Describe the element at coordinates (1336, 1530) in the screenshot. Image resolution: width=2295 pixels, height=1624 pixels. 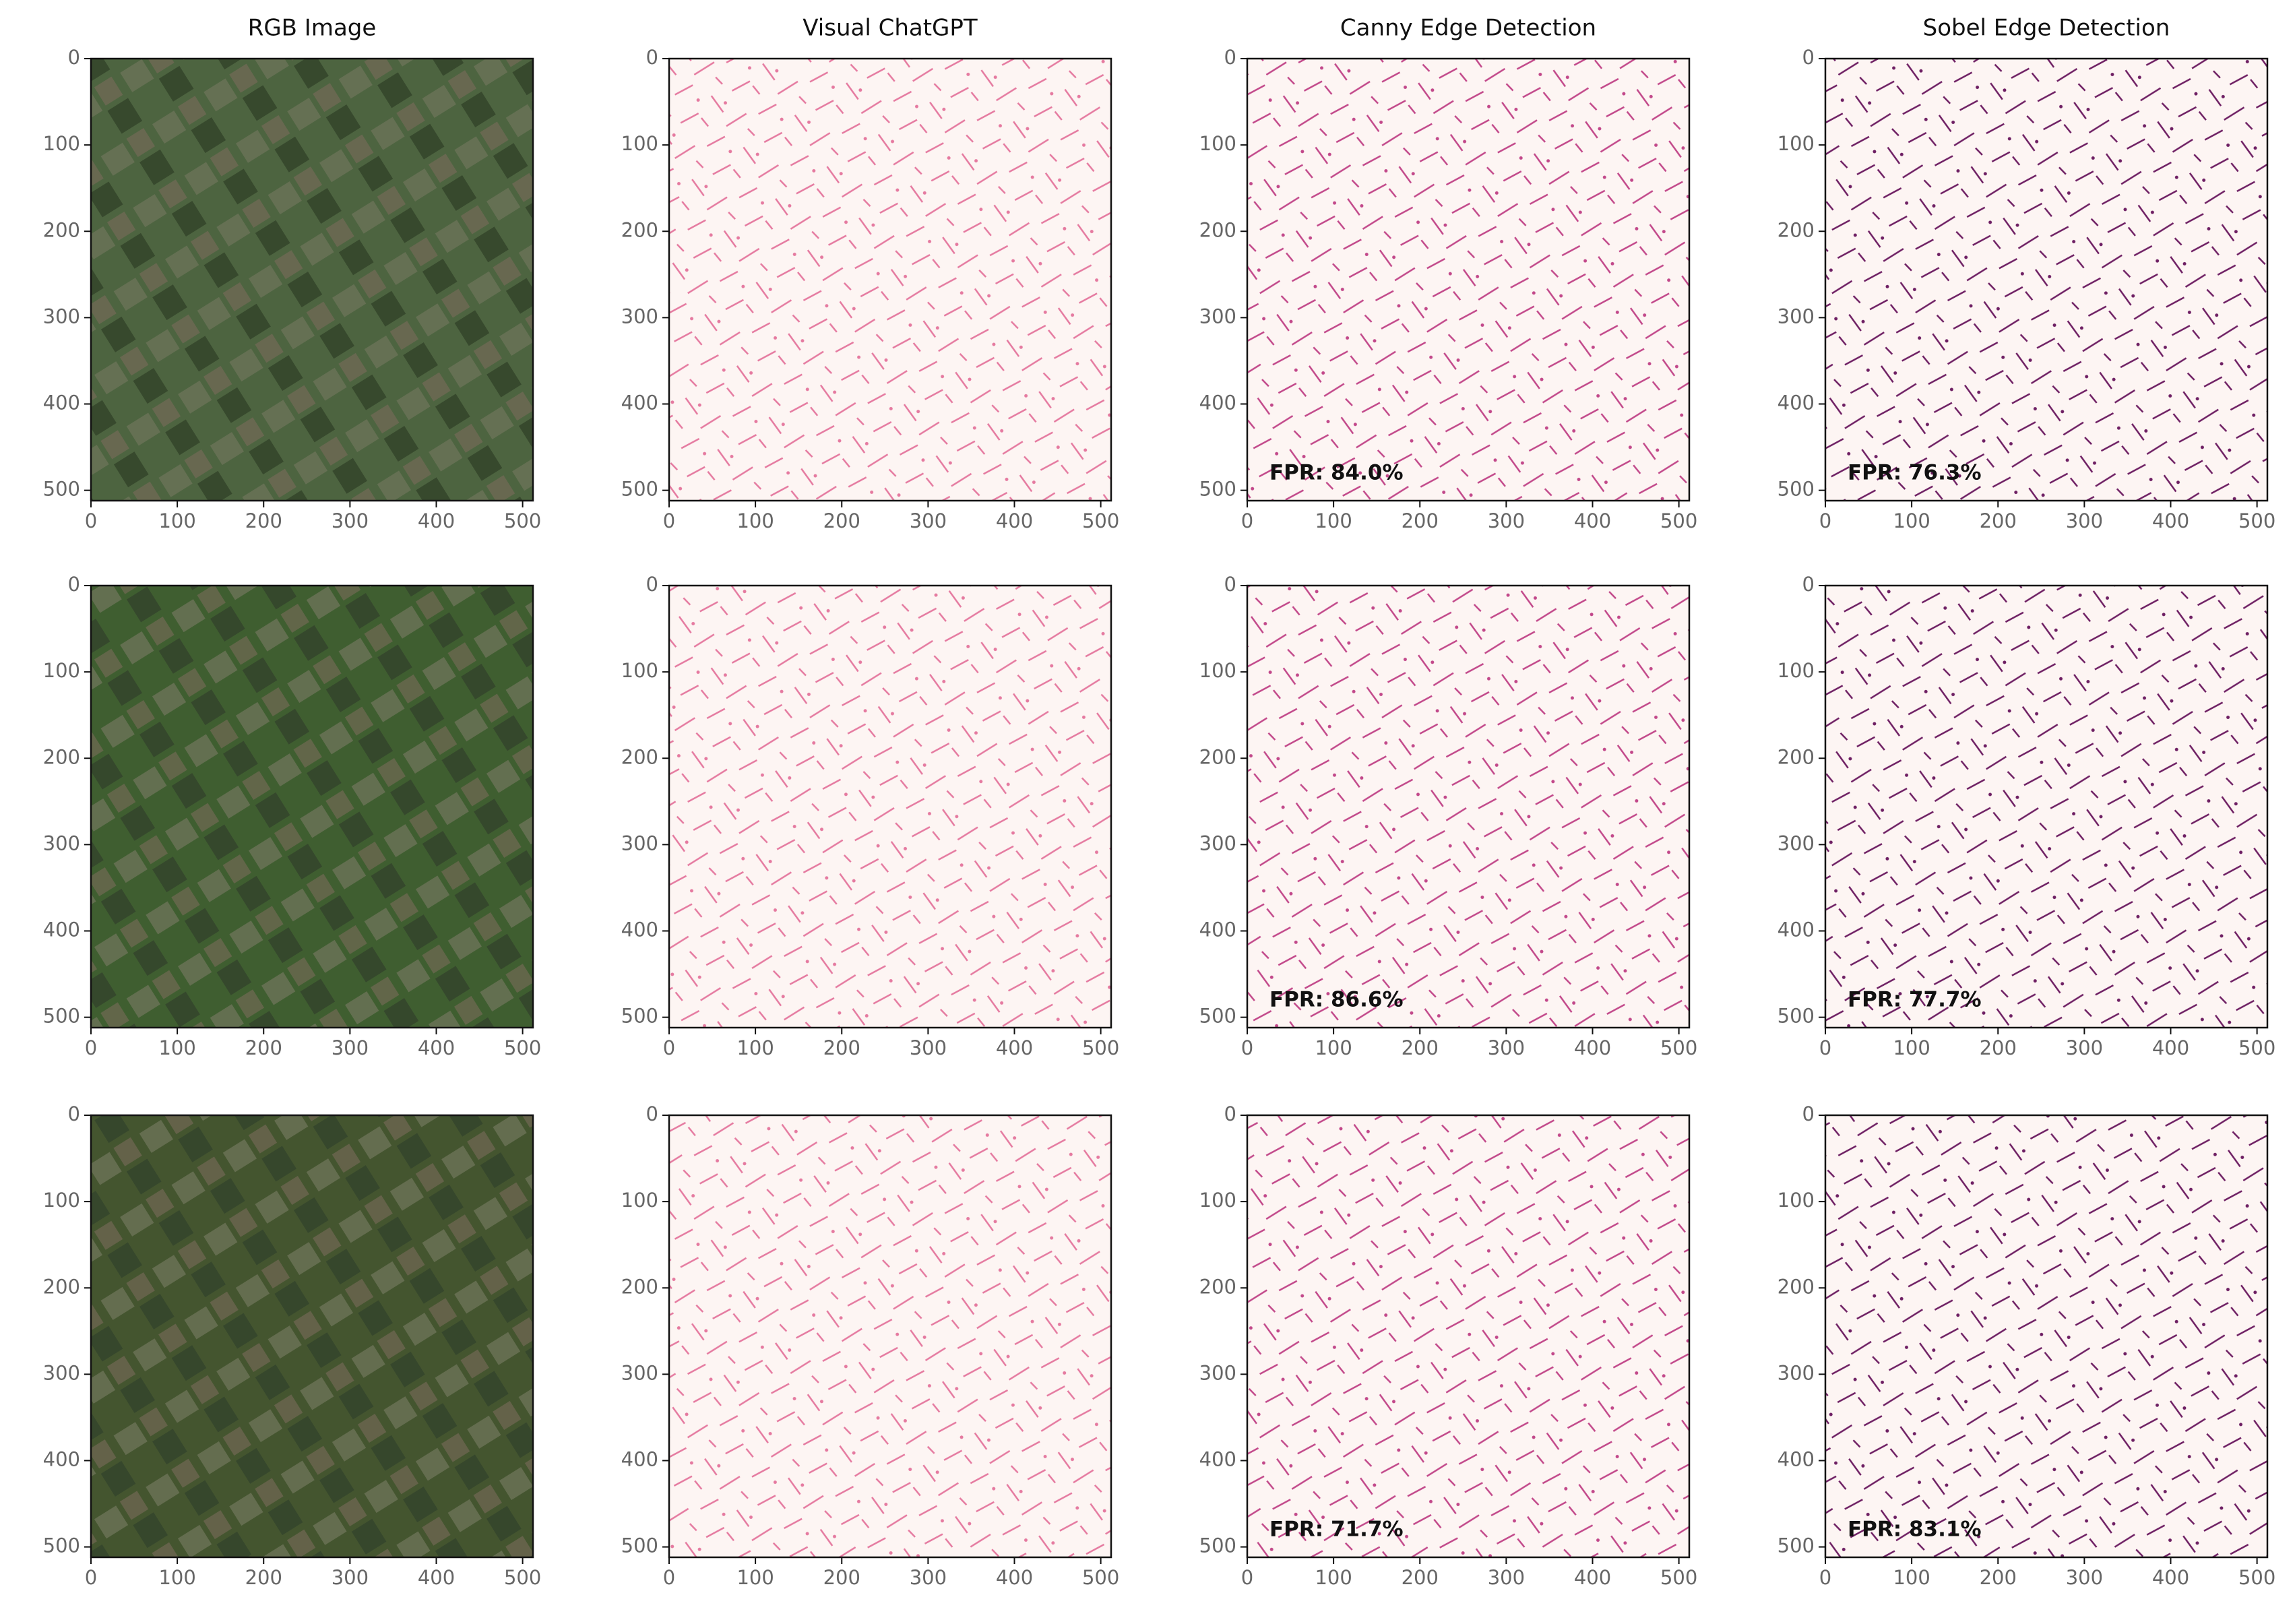
I see `fpr-annotation: FPR: 71.7%` at that location.